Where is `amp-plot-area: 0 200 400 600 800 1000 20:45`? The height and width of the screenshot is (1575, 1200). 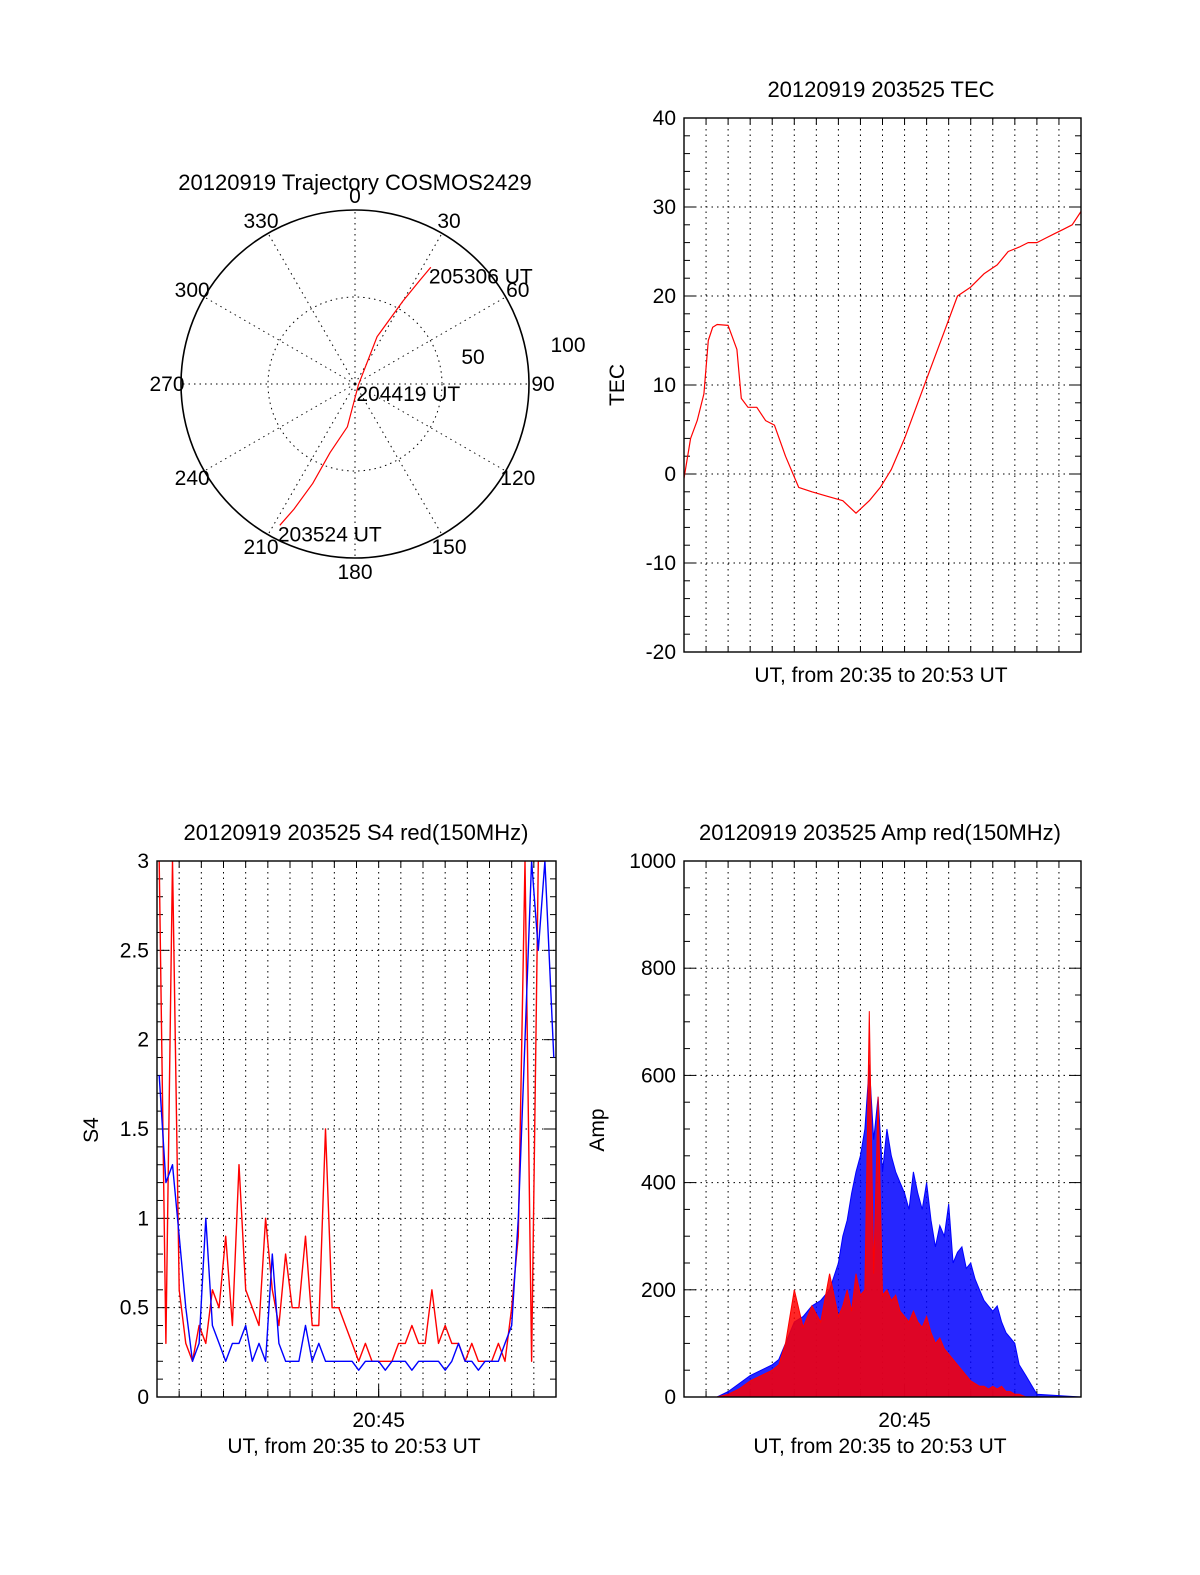 amp-plot-area: 0 200 400 600 800 1000 20:45 is located at coordinates (855, 1141).